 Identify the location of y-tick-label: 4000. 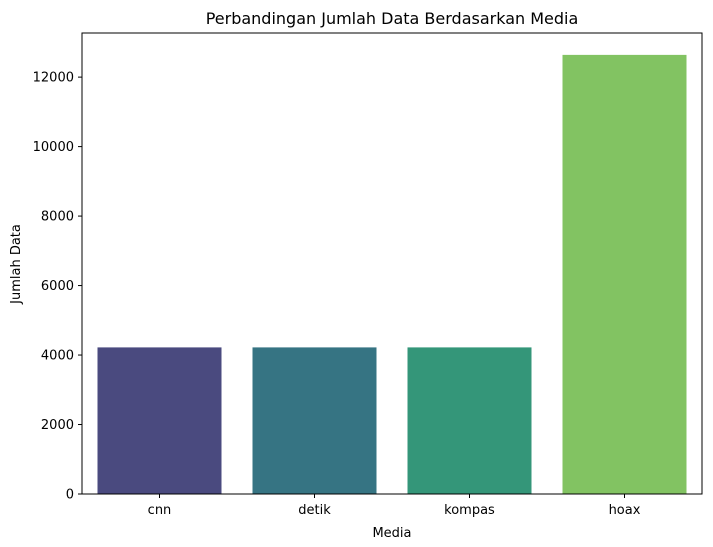
(57, 356).